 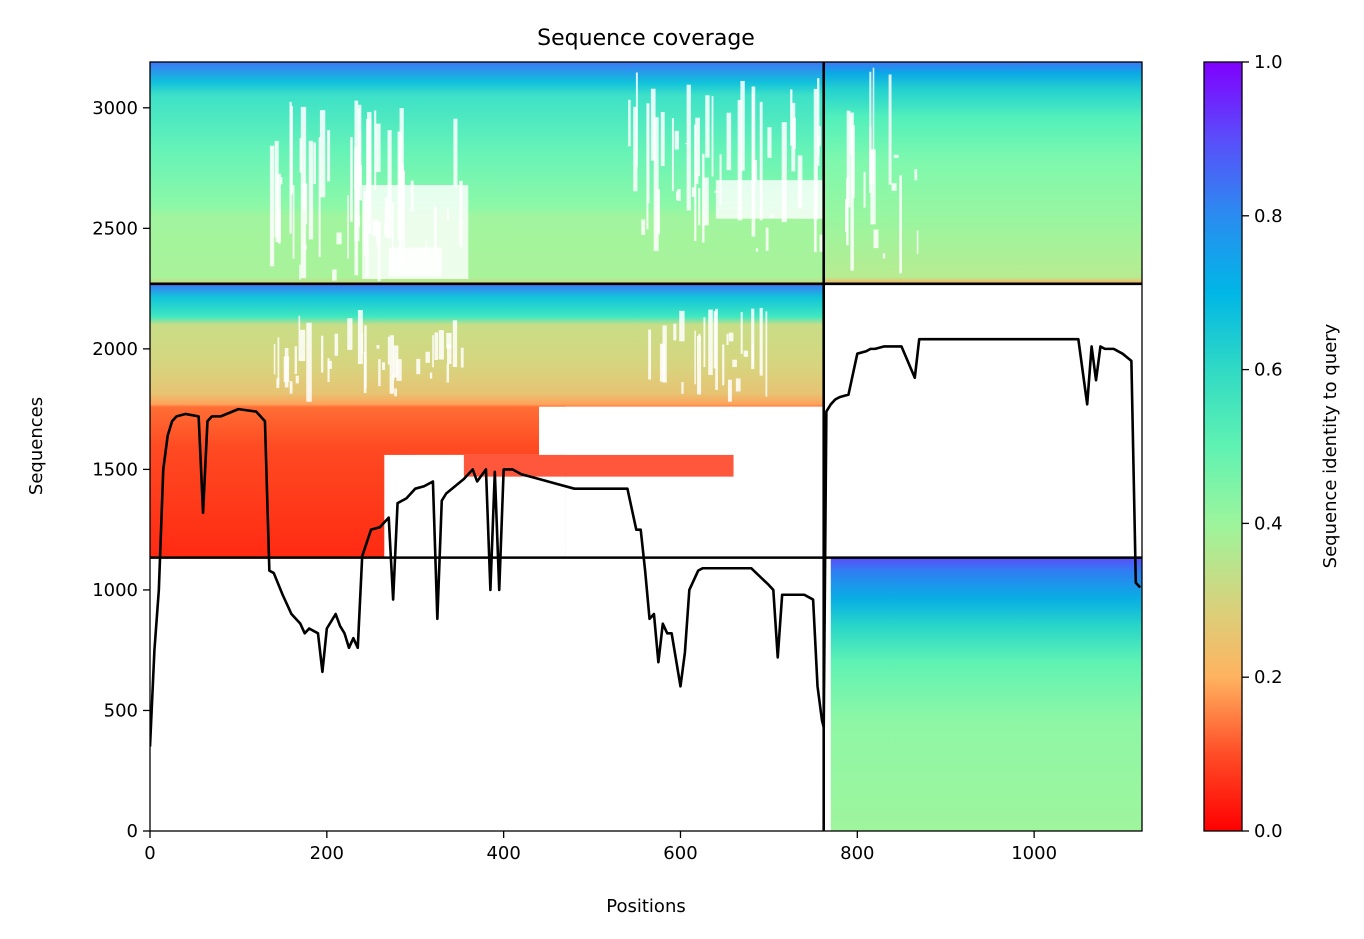 What do you see at coordinates (115, 469) in the screenshot?
I see `y-tick-label-1500: 1500` at bounding box center [115, 469].